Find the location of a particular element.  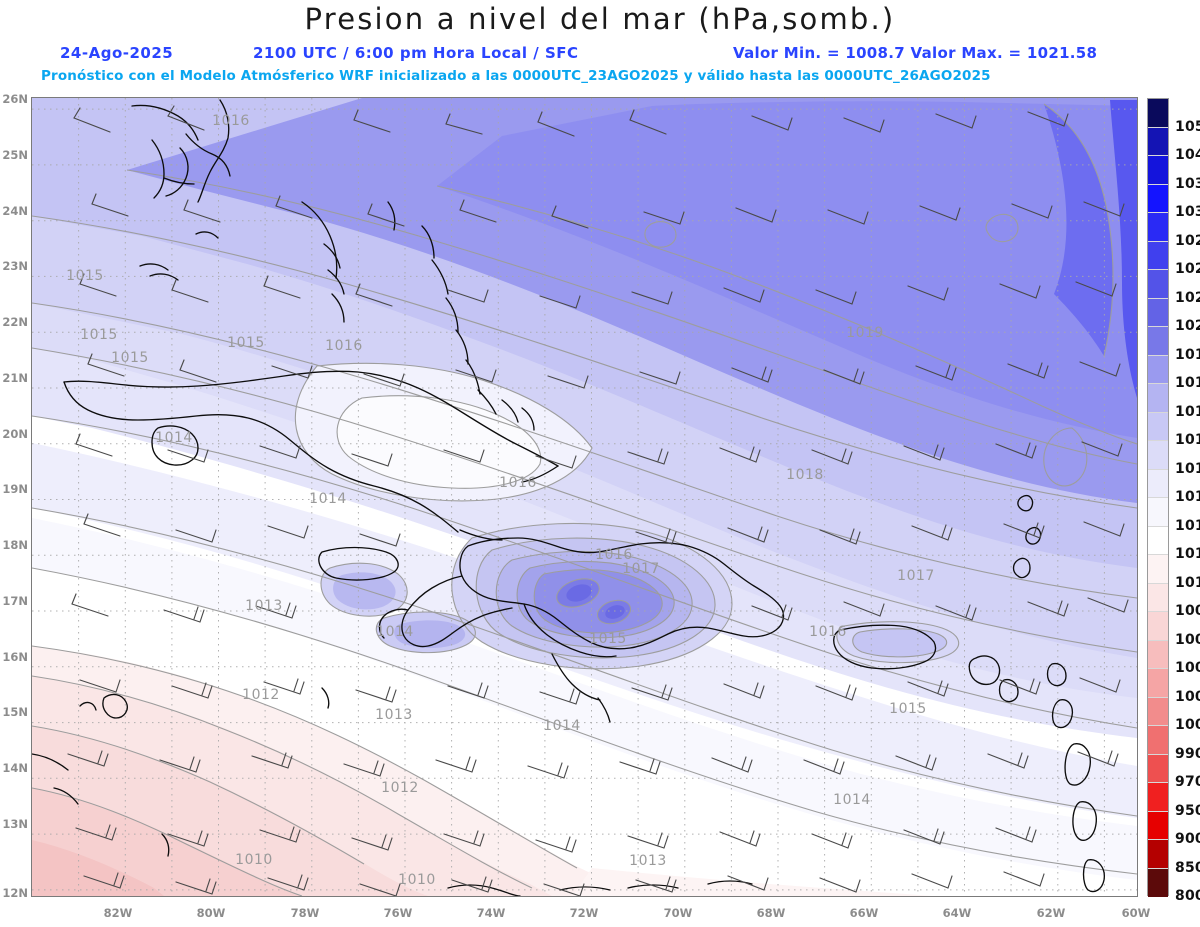

colorbar-tick-label: 1000 is located at coordinates (1187, 725).